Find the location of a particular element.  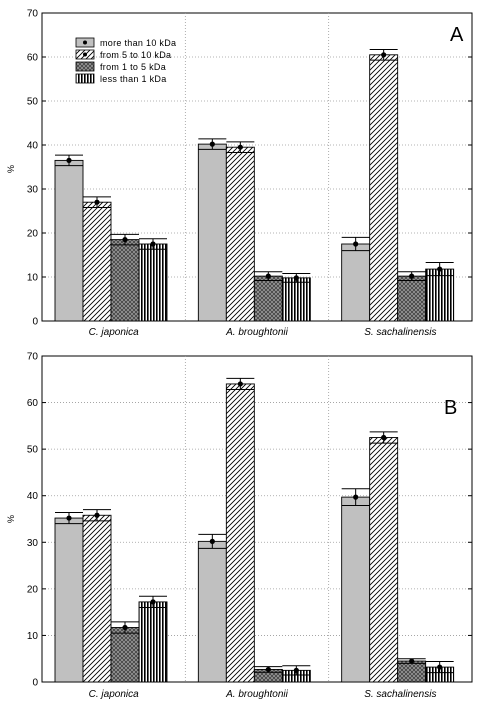

legend-item: less than 1 kDa is located at coordinates (121, 78).